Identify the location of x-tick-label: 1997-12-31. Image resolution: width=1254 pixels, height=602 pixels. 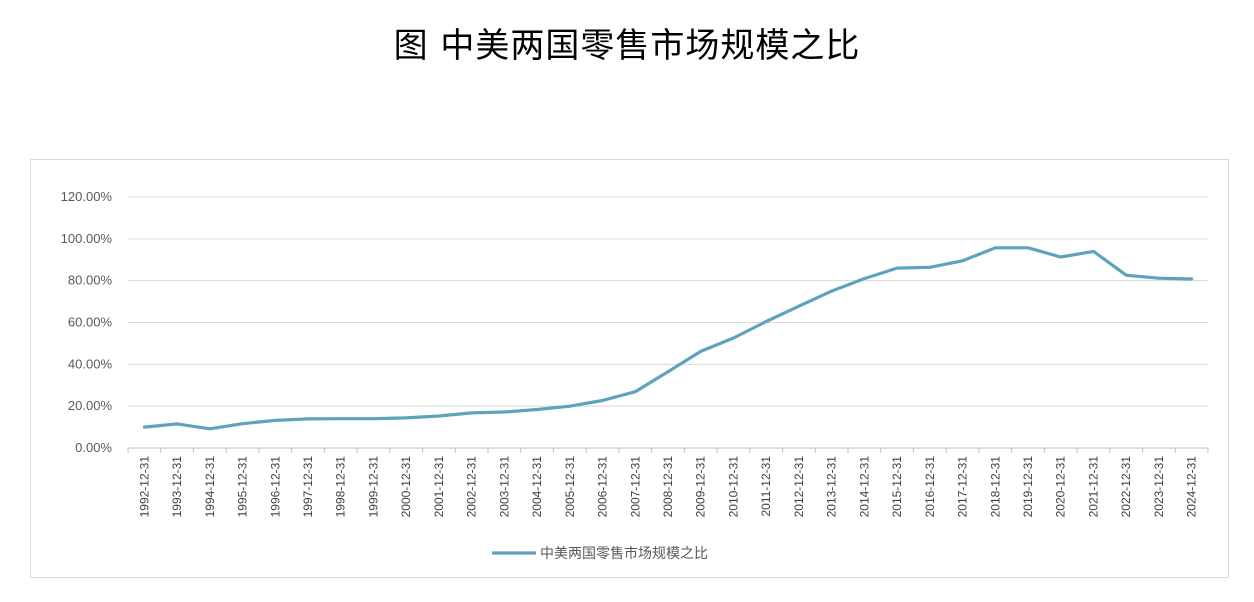
(308, 487).